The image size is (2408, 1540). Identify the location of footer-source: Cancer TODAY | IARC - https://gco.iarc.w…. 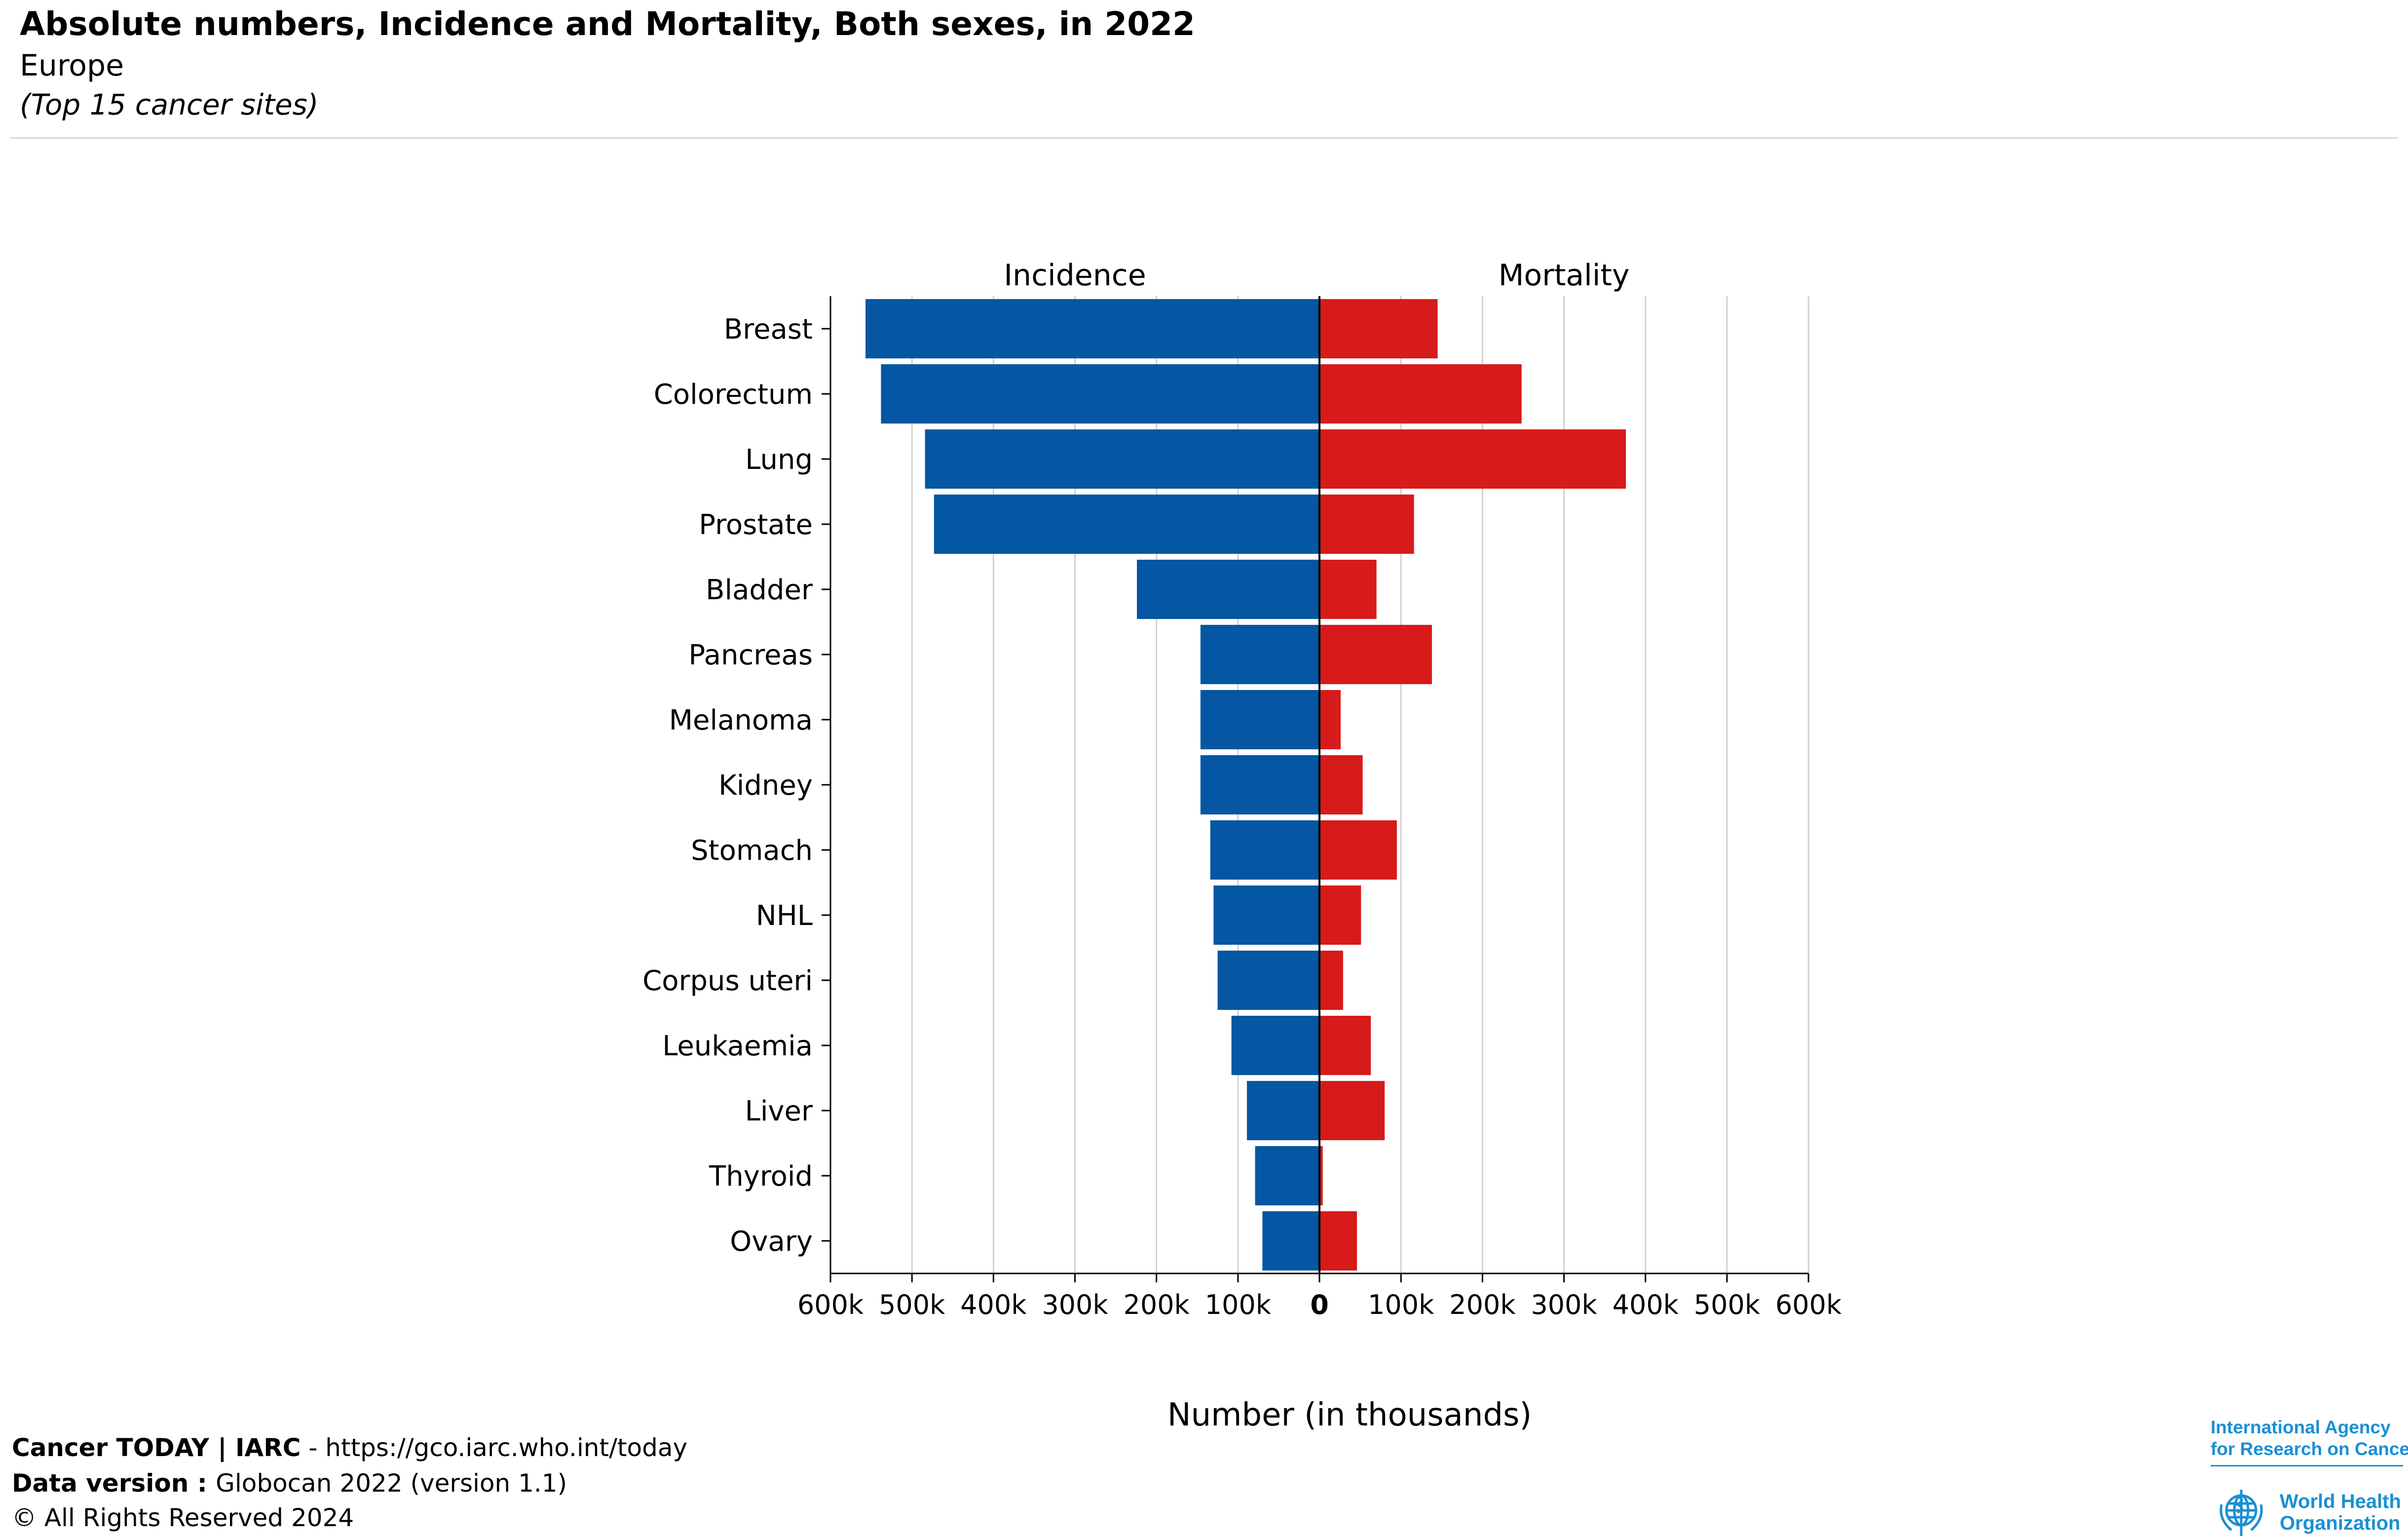
(350, 1447).